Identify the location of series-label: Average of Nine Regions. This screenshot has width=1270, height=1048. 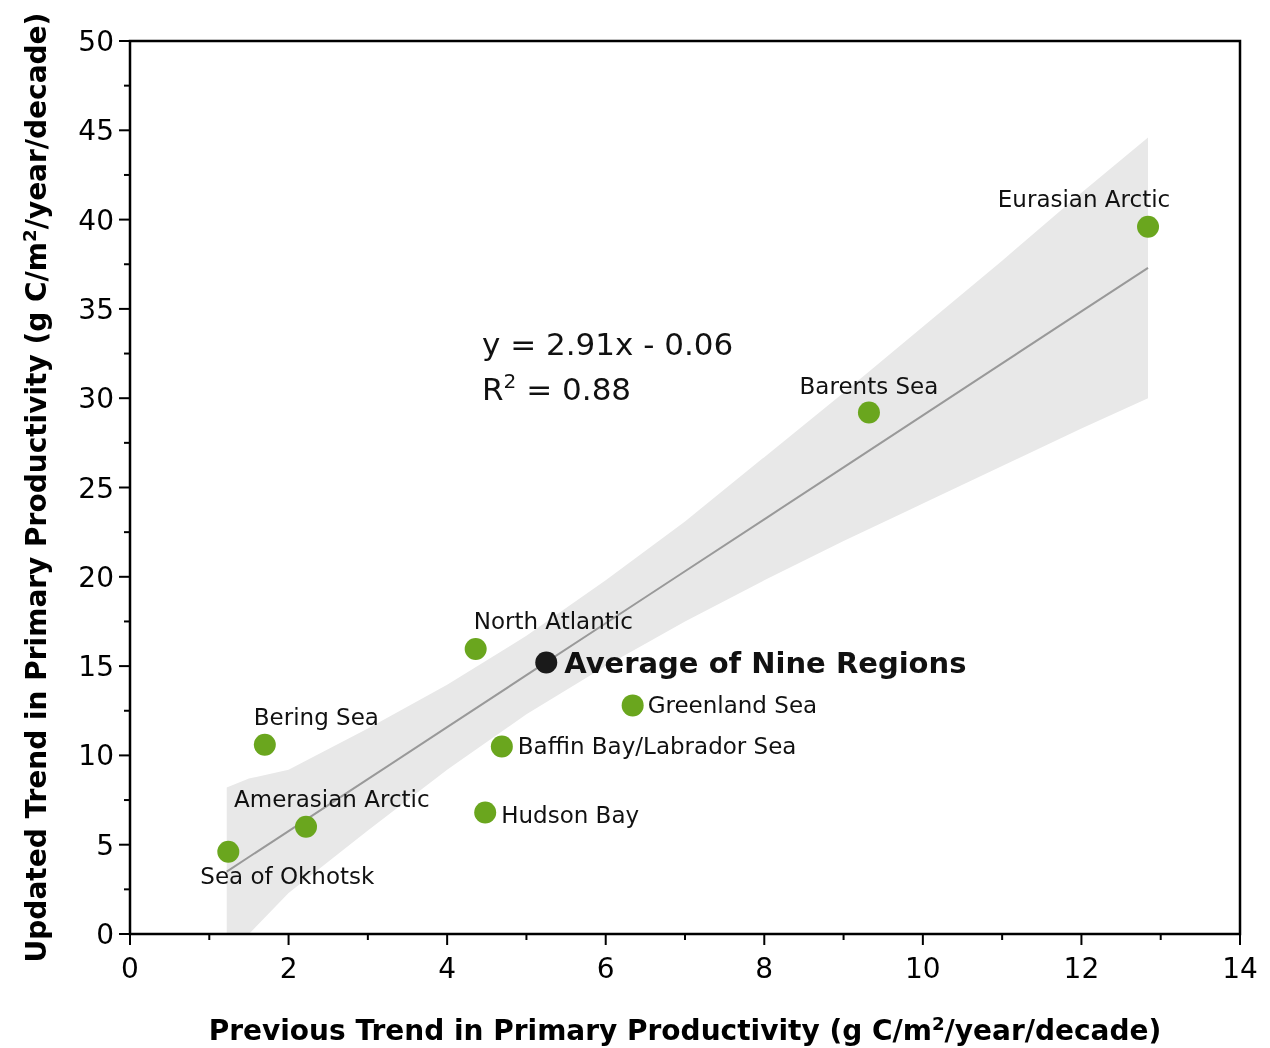
(765, 662).